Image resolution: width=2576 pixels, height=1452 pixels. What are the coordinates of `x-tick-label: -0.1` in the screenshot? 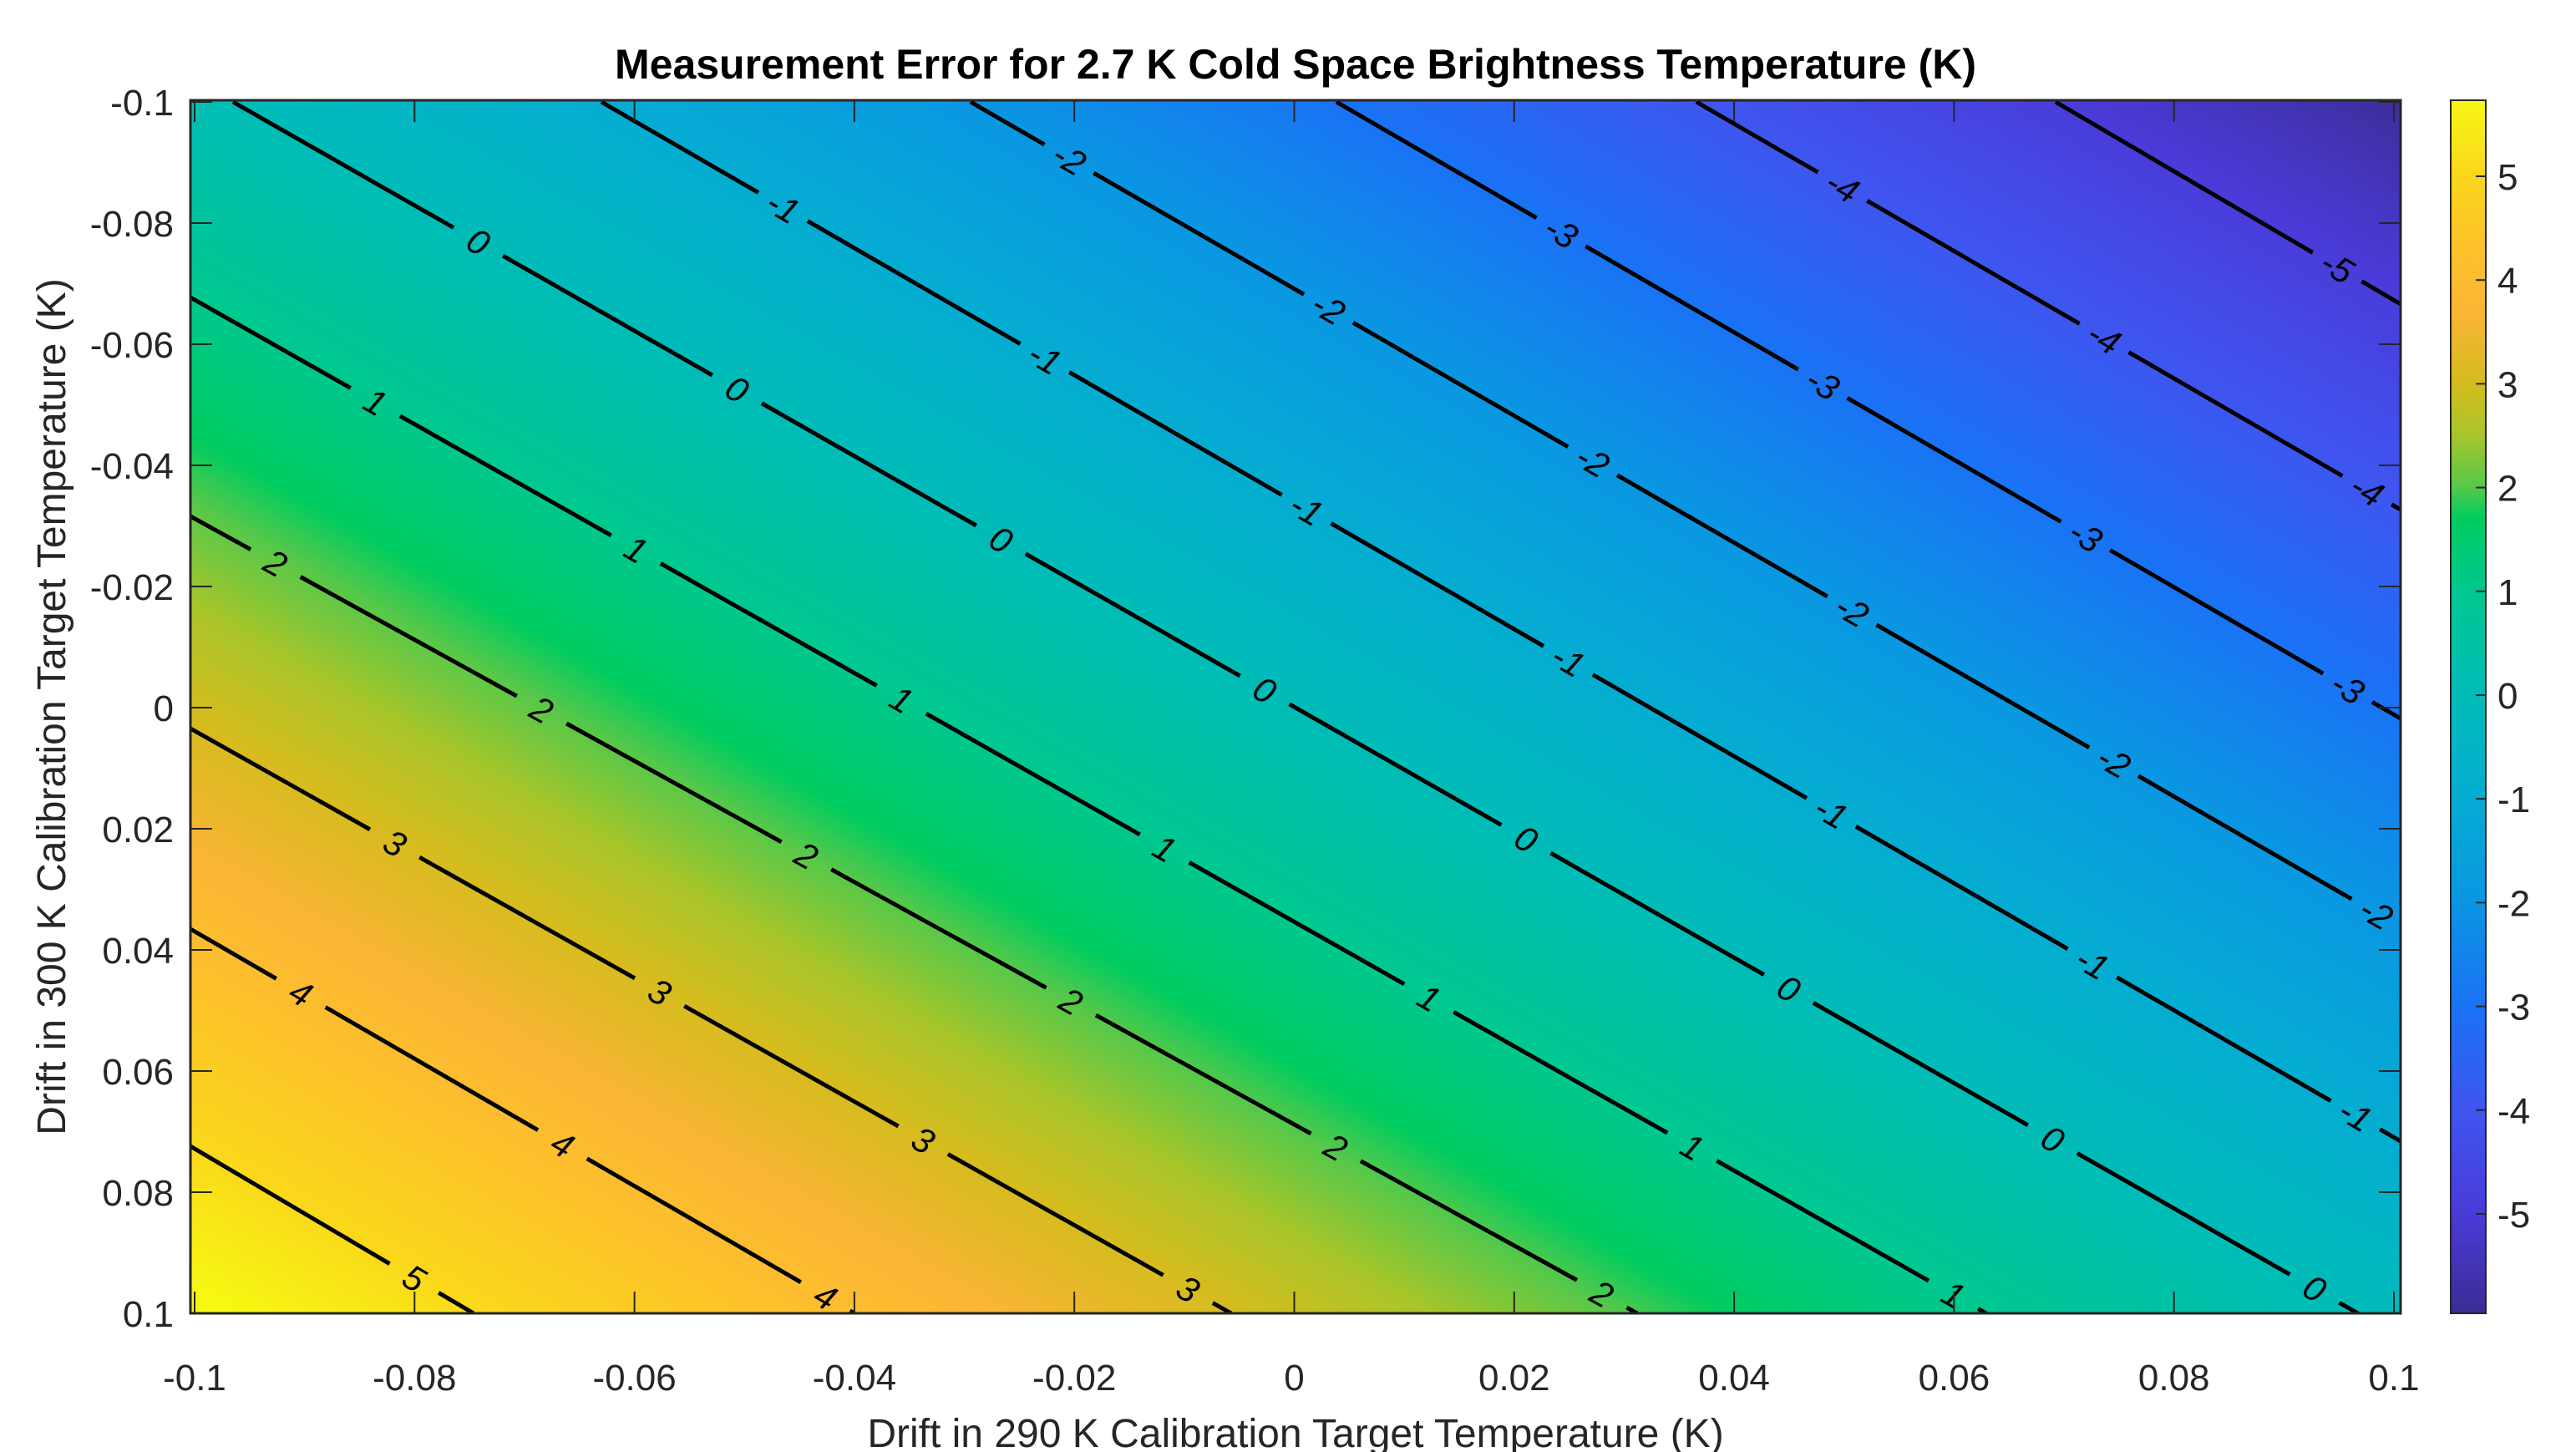 It's located at (194, 1378).